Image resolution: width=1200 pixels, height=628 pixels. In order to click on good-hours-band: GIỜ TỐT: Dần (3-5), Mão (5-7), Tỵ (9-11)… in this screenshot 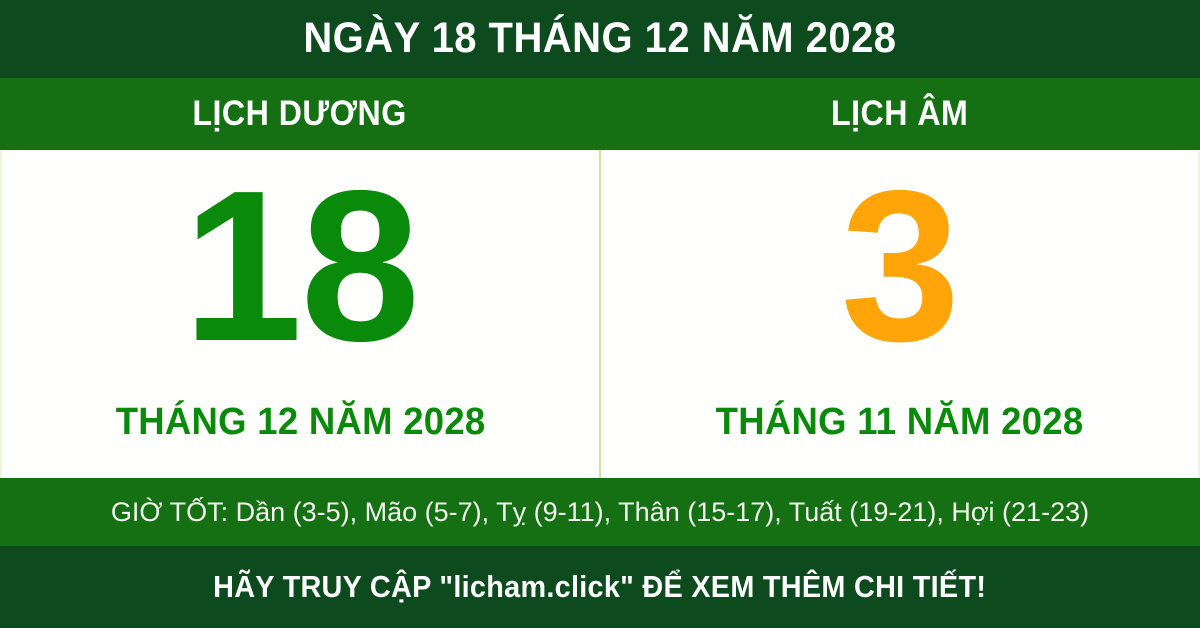, I will do `click(600, 512)`.